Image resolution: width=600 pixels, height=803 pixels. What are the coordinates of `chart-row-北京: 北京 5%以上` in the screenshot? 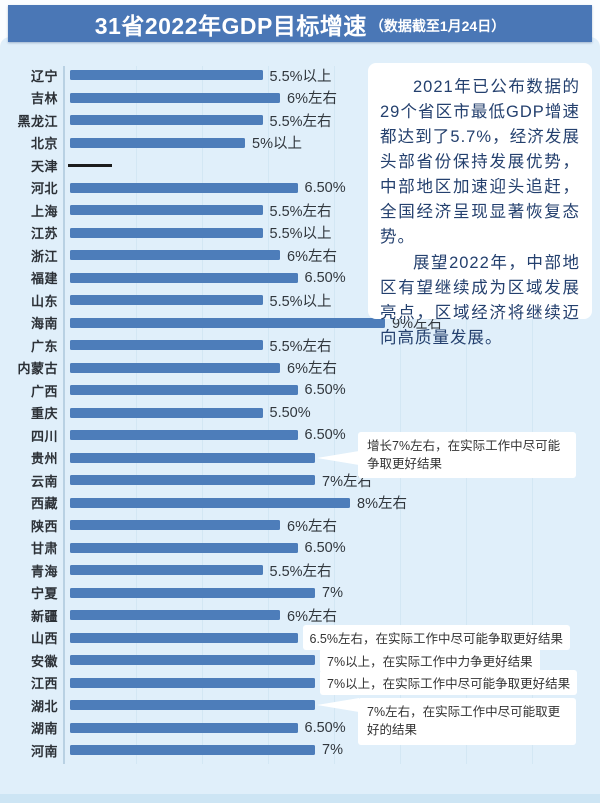 It's located at (300, 143).